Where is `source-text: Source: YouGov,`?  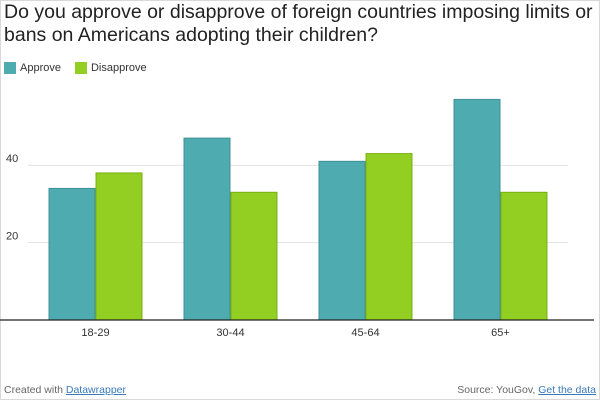 source-text: Source: YouGov, is located at coordinates (498, 390).